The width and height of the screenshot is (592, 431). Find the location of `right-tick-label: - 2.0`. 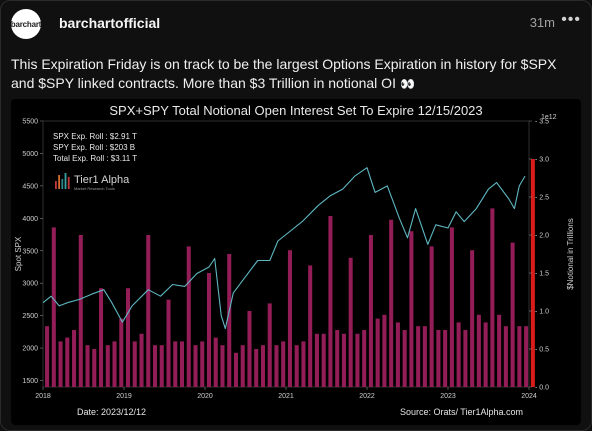

right-tick-label: - 2.0 is located at coordinates (542, 236).